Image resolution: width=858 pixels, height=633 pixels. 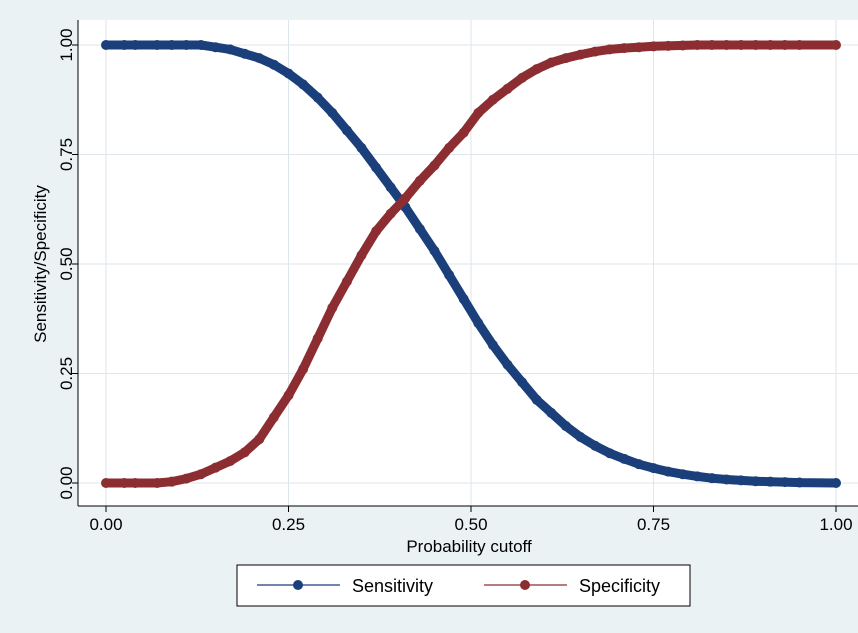 What do you see at coordinates (525, 585) in the screenshot?
I see `legend-marker-specificity` at bounding box center [525, 585].